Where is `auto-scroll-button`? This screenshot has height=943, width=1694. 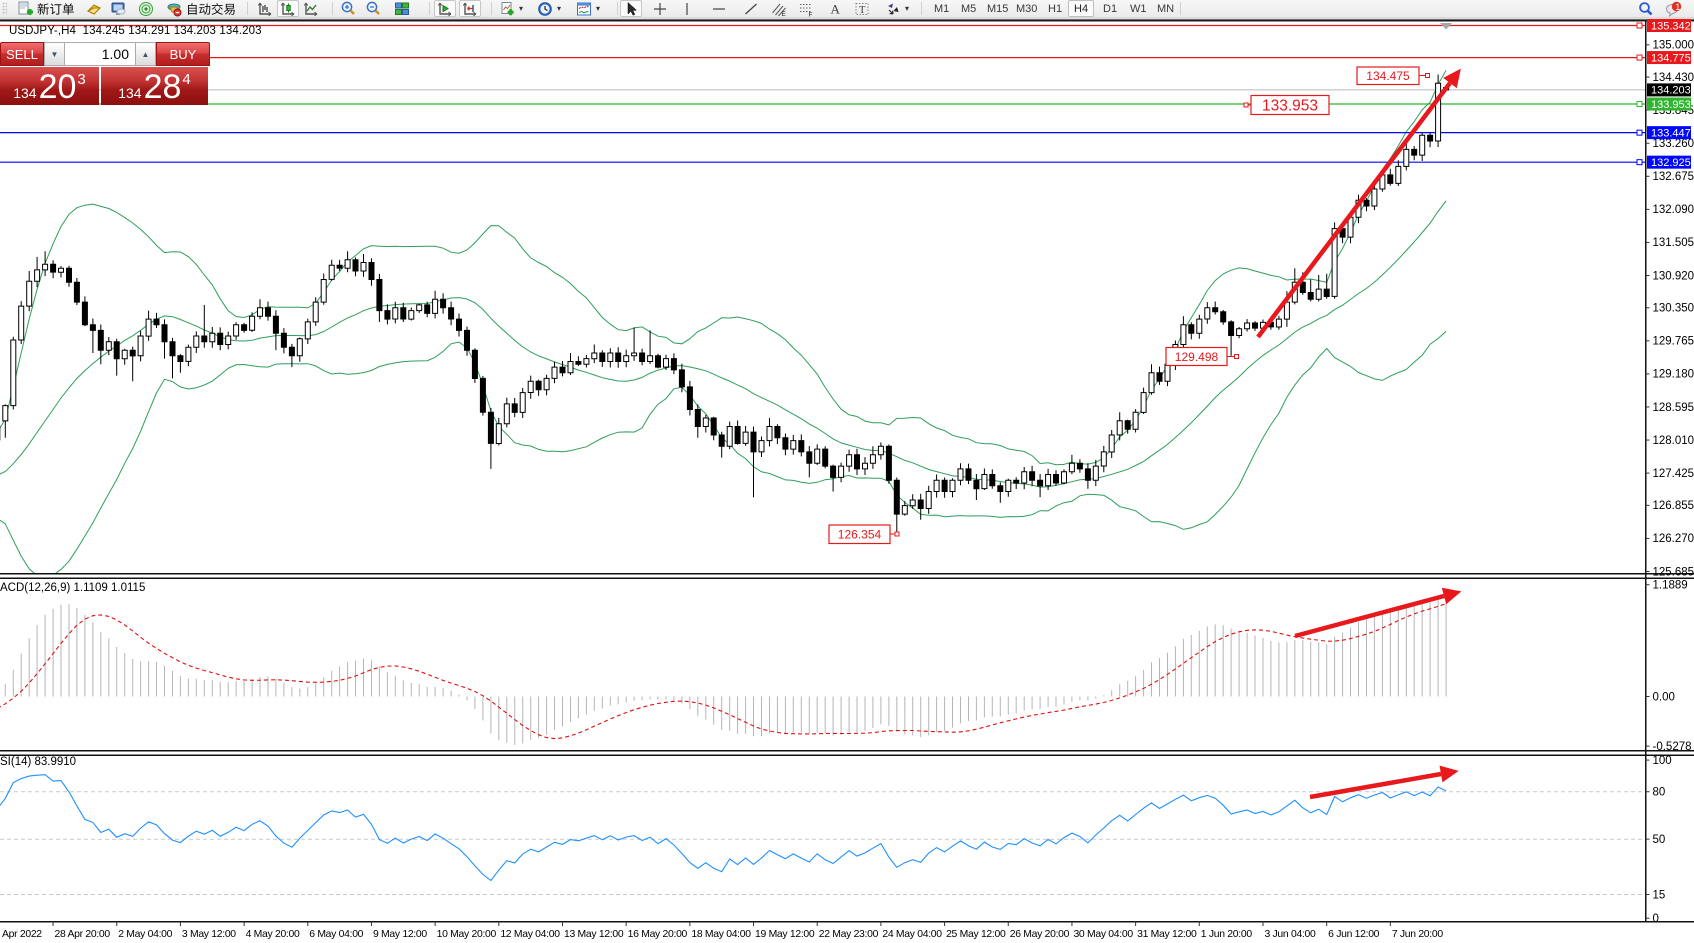 auto-scroll-button is located at coordinates (445, 8).